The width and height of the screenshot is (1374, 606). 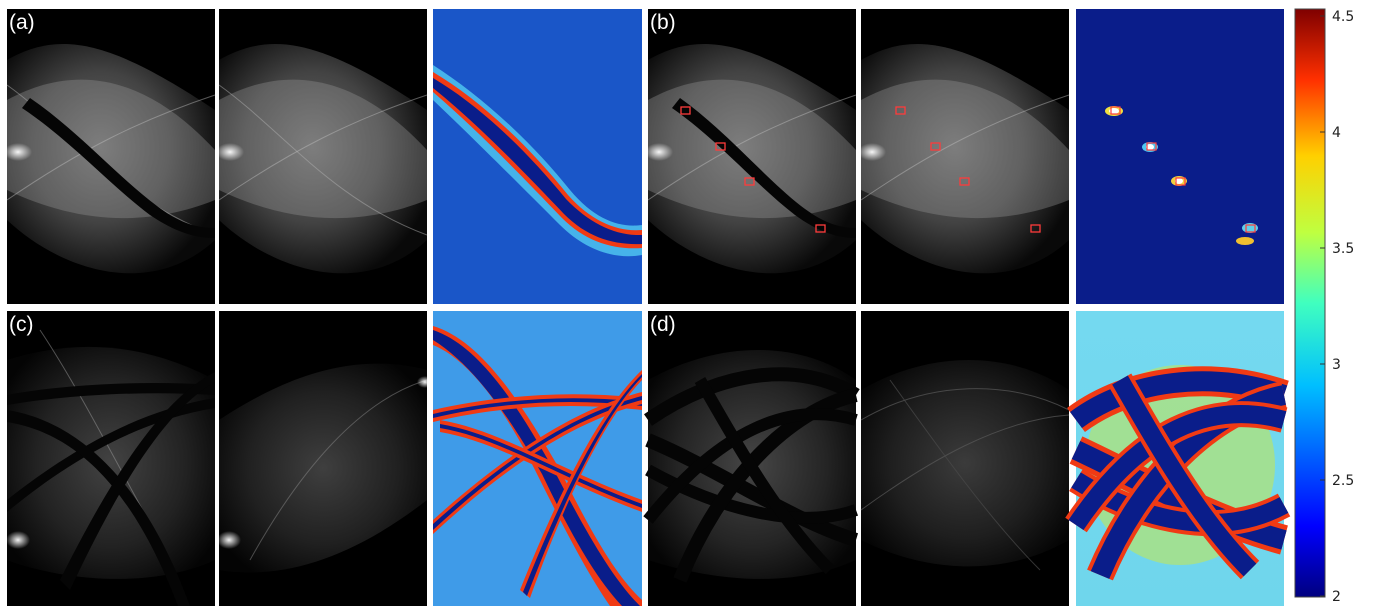 What do you see at coordinates (322, 156) in the screenshot?
I see `panel-a-sinogram-inpainted` at bounding box center [322, 156].